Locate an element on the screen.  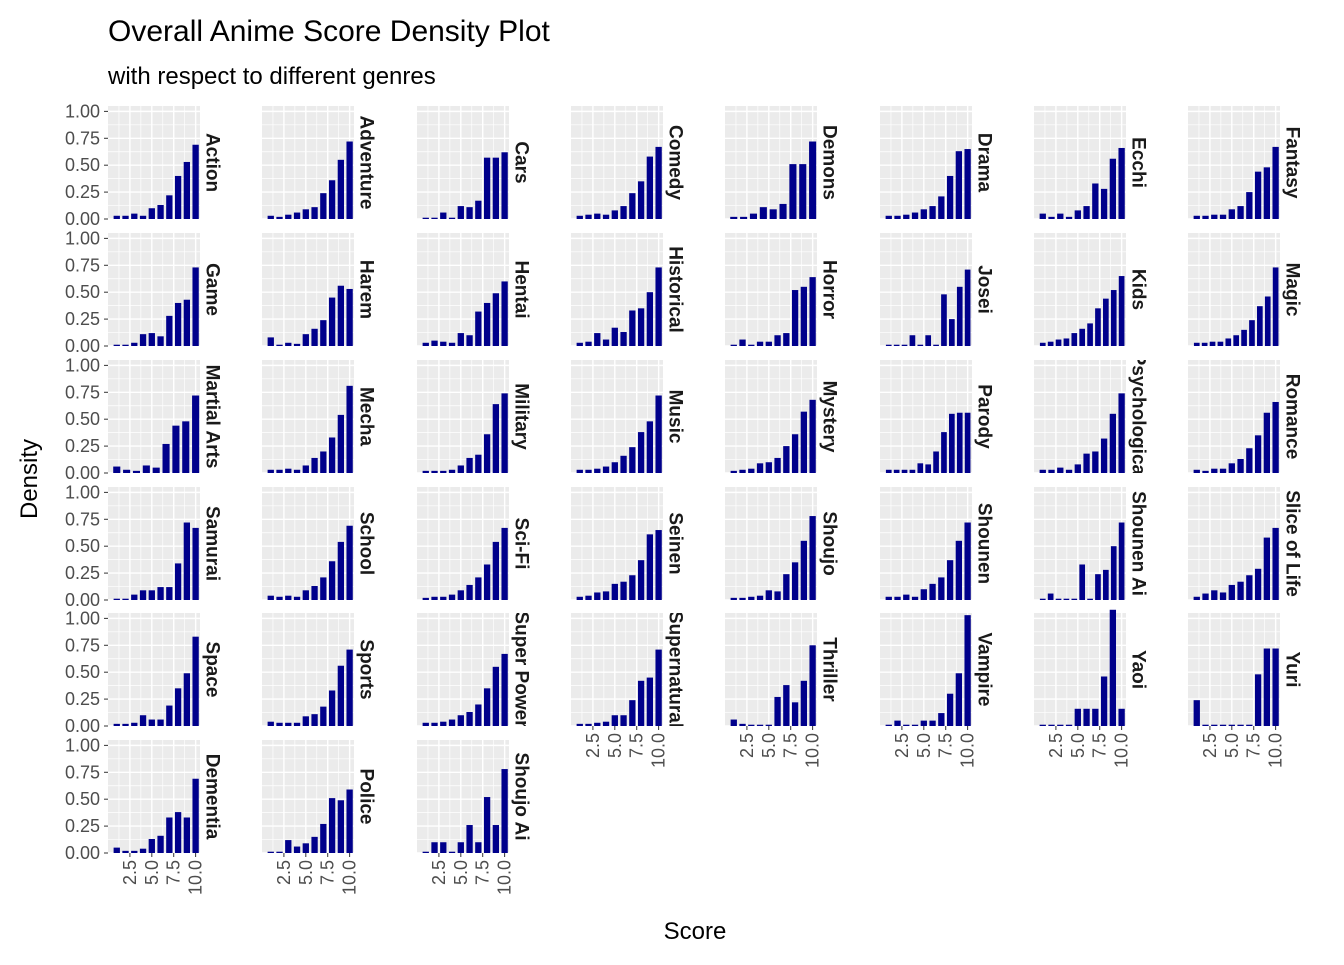
facet-panel-adventure: Adventure is located at coordinates (319, 163).